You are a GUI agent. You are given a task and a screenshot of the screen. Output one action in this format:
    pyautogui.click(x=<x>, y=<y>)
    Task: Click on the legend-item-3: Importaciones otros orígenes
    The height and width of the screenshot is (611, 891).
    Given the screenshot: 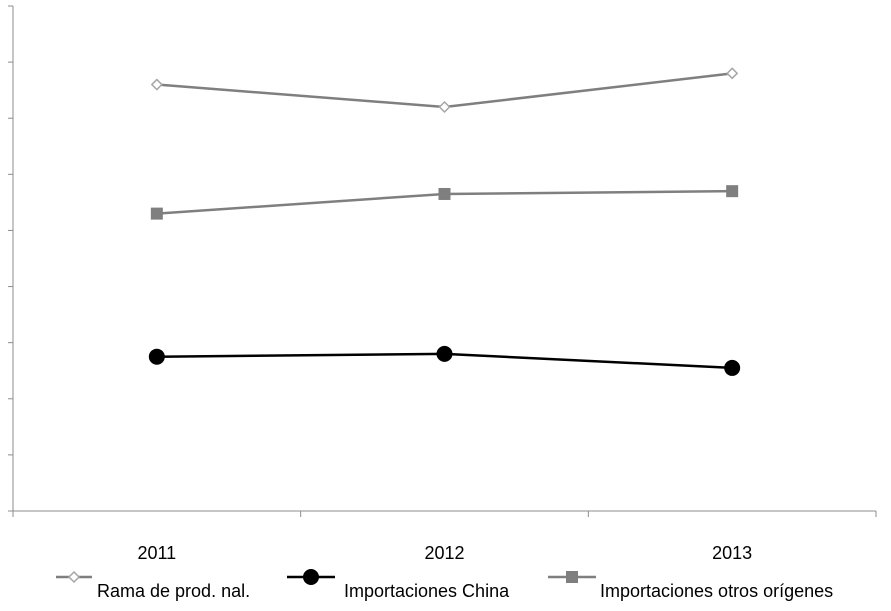 What is the action you would take?
    pyautogui.click(x=690, y=586)
    